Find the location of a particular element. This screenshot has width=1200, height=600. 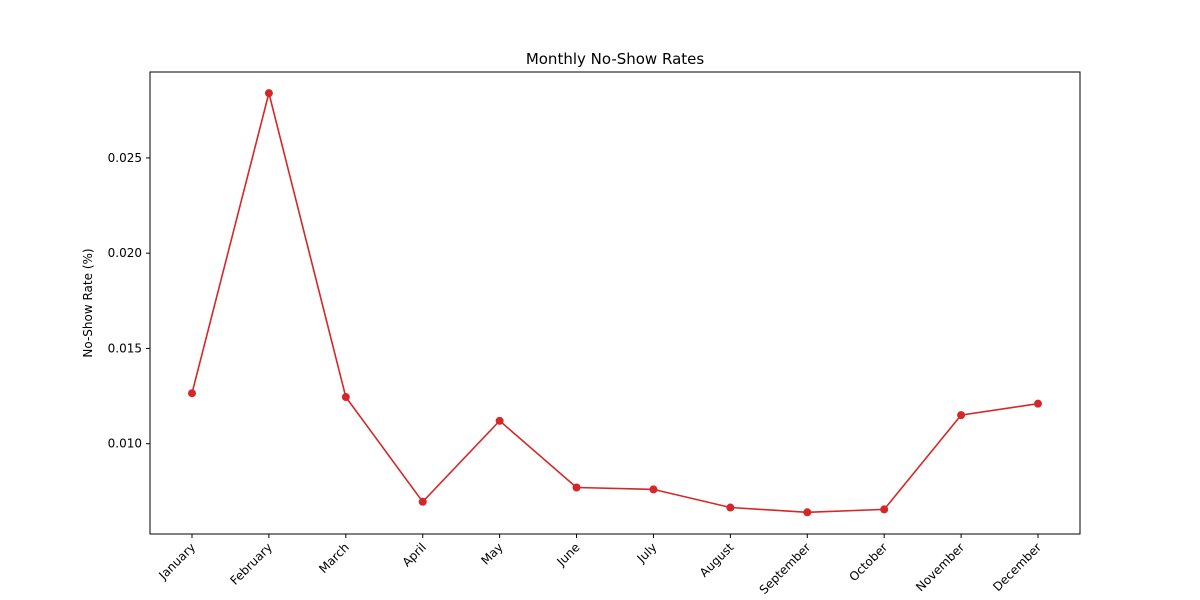

x-tick-label: March is located at coordinates (334, 558).